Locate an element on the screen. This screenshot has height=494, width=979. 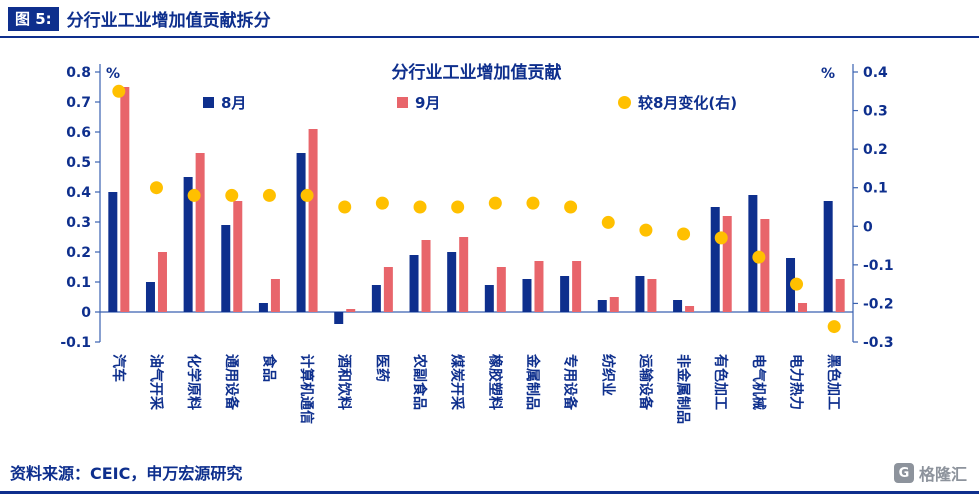
bottom-divider is located at coordinates (489, 492).